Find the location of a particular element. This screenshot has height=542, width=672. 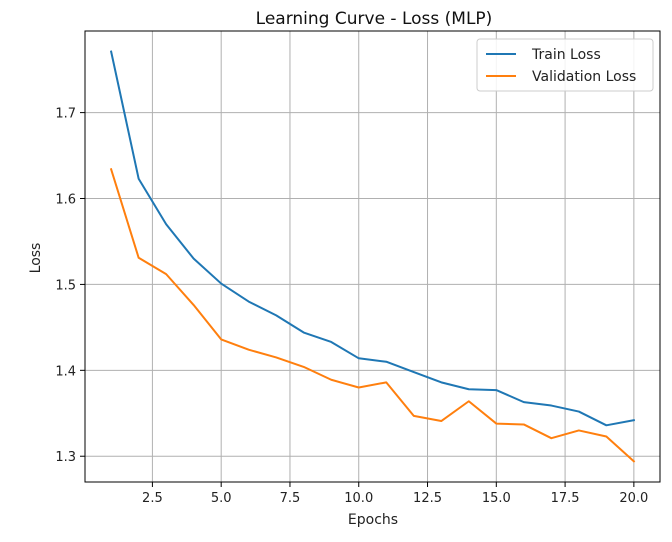

x-tick-label: 20.0 is located at coordinates (633, 498).